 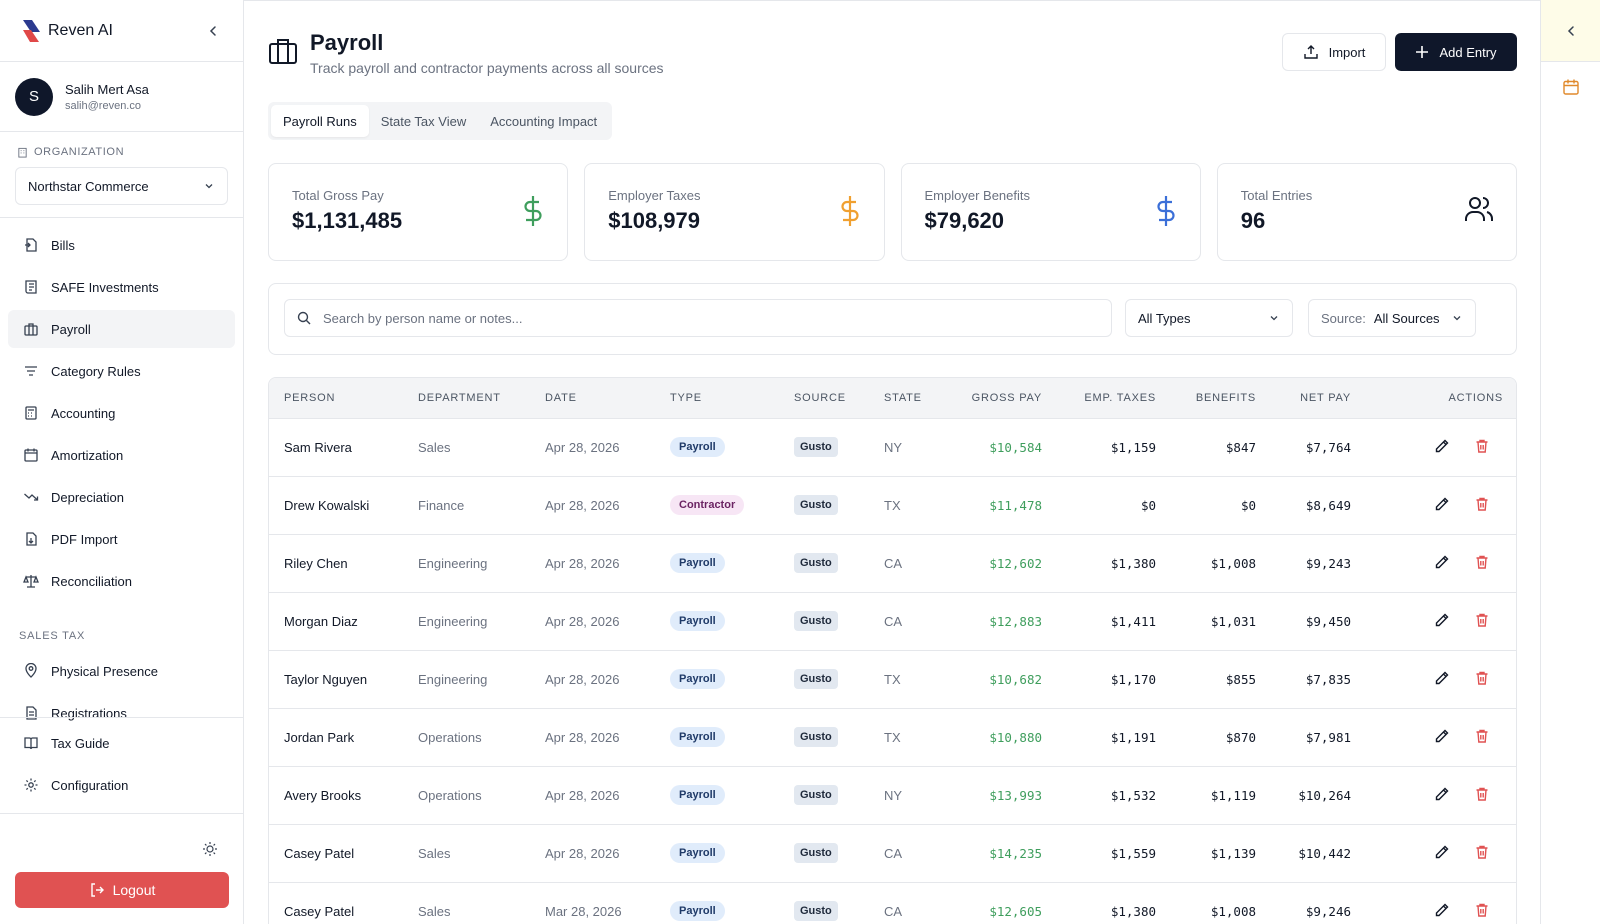 I want to click on sidebar-item-bills: Bills, so click(x=121, y=245).